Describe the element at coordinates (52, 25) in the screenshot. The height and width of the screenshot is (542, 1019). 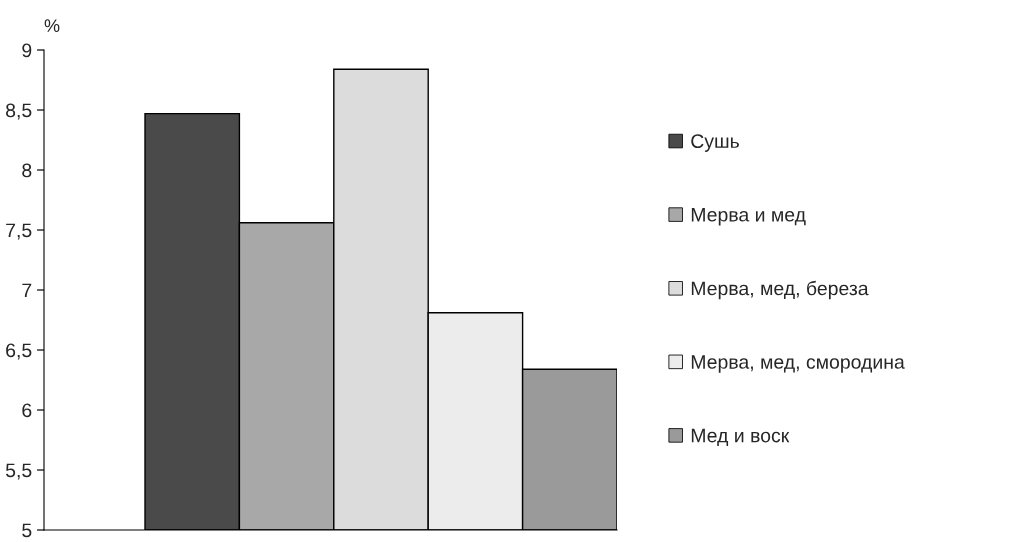
I see `y-axis-title: %` at that location.